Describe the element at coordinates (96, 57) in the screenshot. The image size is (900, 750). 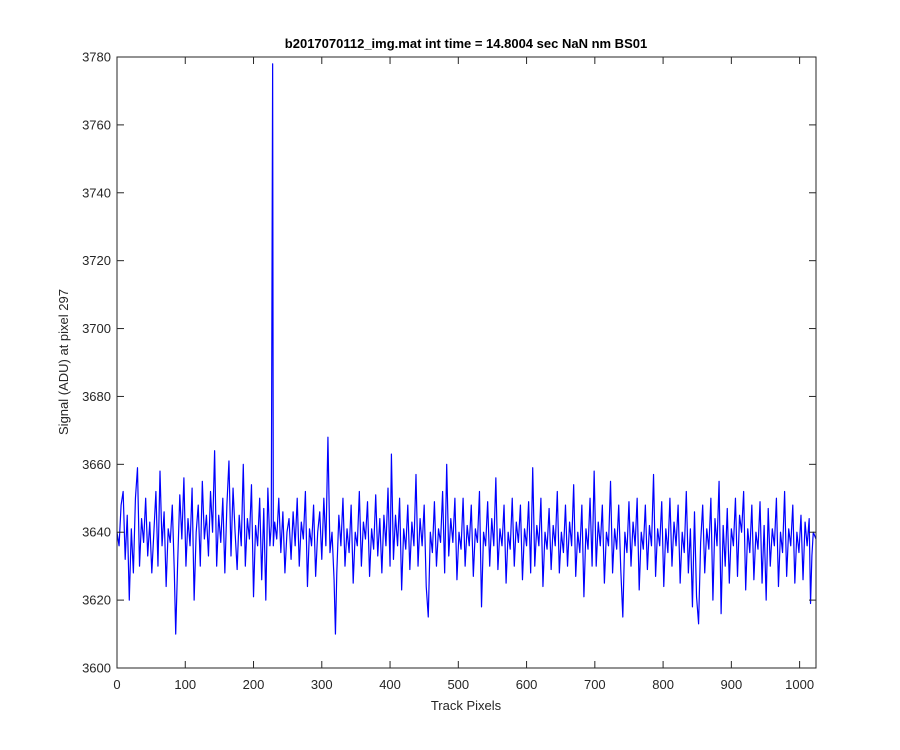
I see `y-tick-label: 3780` at that location.